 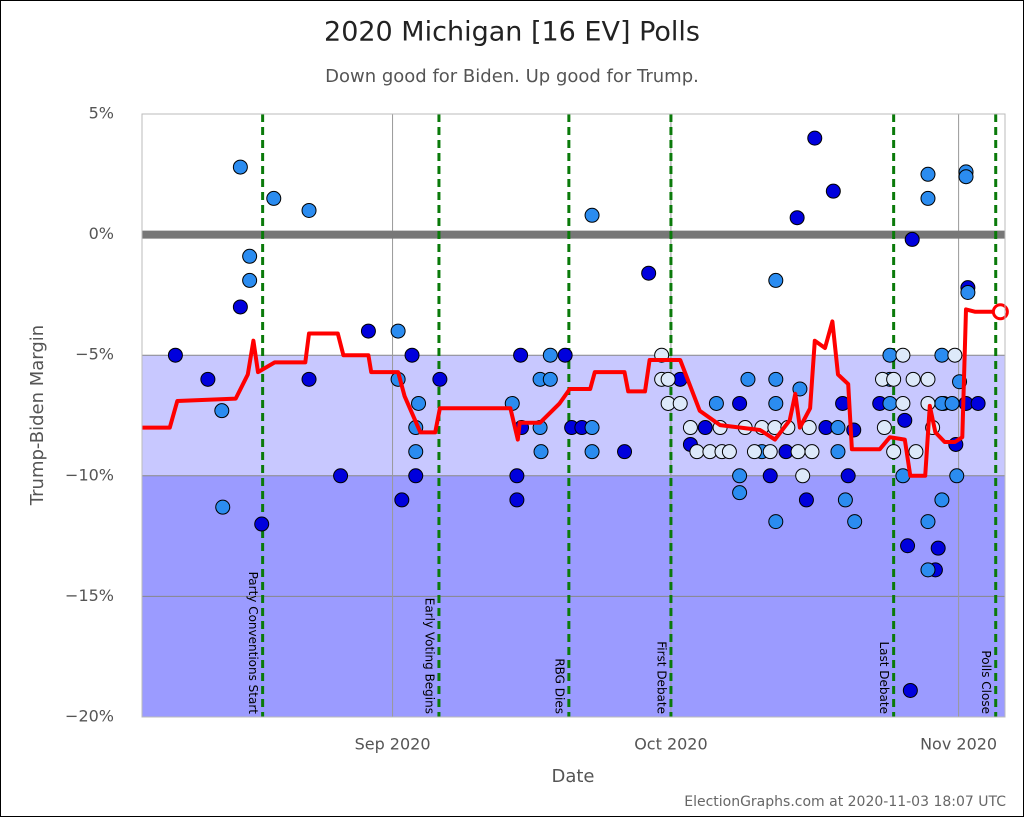 I want to click on y-axis-label: Trump-Biden Margin, so click(x=37, y=415).